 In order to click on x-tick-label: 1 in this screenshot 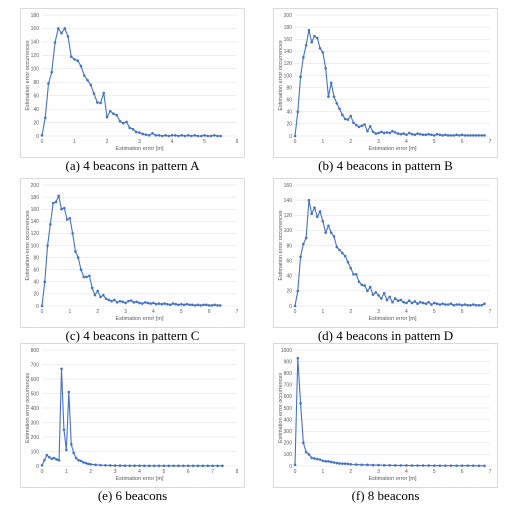, I will do `click(66, 472)`.